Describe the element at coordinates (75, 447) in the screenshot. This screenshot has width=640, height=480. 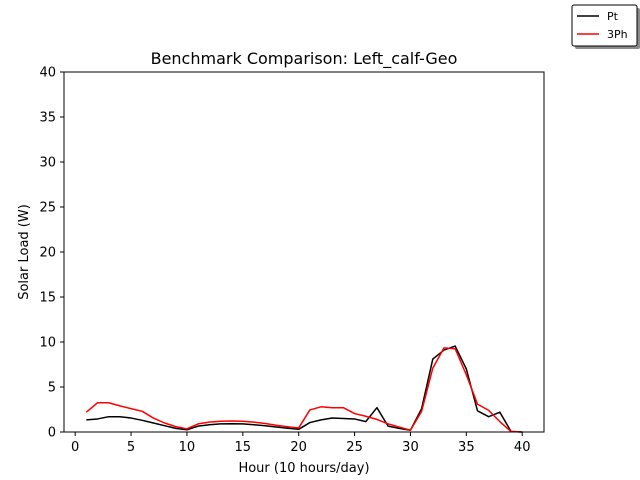
I see `x-tick-label: 0` at that location.